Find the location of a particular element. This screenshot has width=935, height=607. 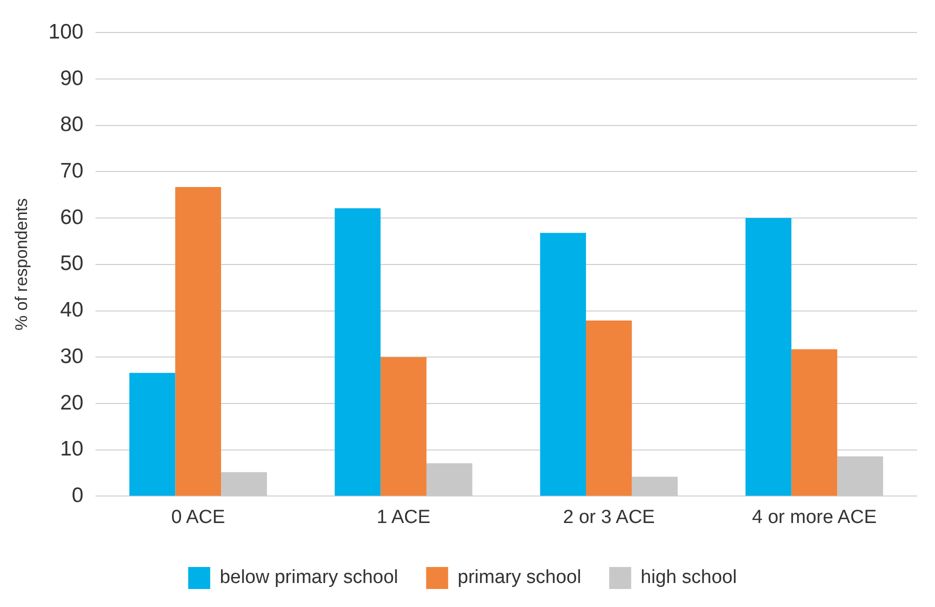

legend-label: below primary school is located at coordinates (309, 577).